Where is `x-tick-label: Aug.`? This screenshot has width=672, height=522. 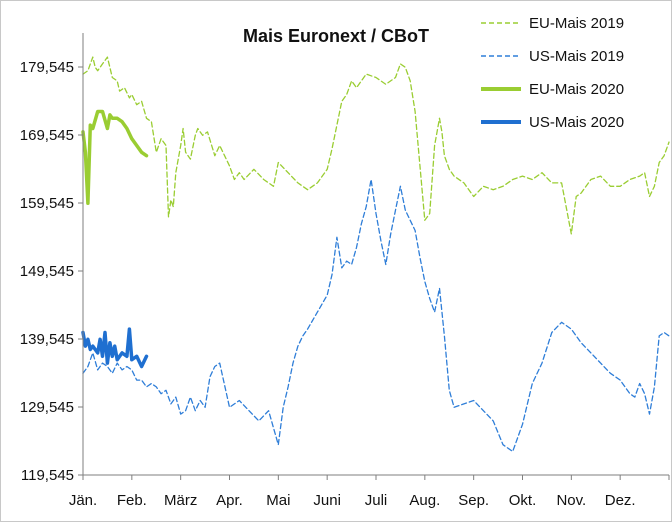 x-tick-label: Aug. is located at coordinates (424, 500).